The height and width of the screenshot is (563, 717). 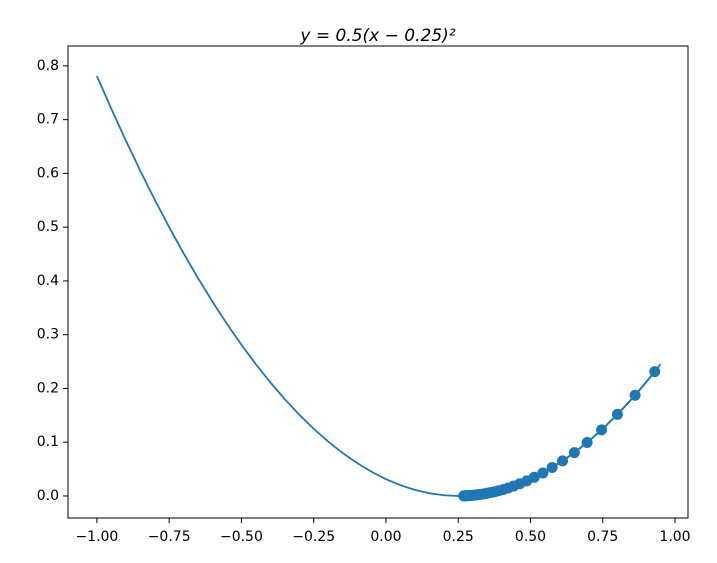 What do you see at coordinates (241, 537) in the screenshot?
I see `x-tick-label: −0.50` at bounding box center [241, 537].